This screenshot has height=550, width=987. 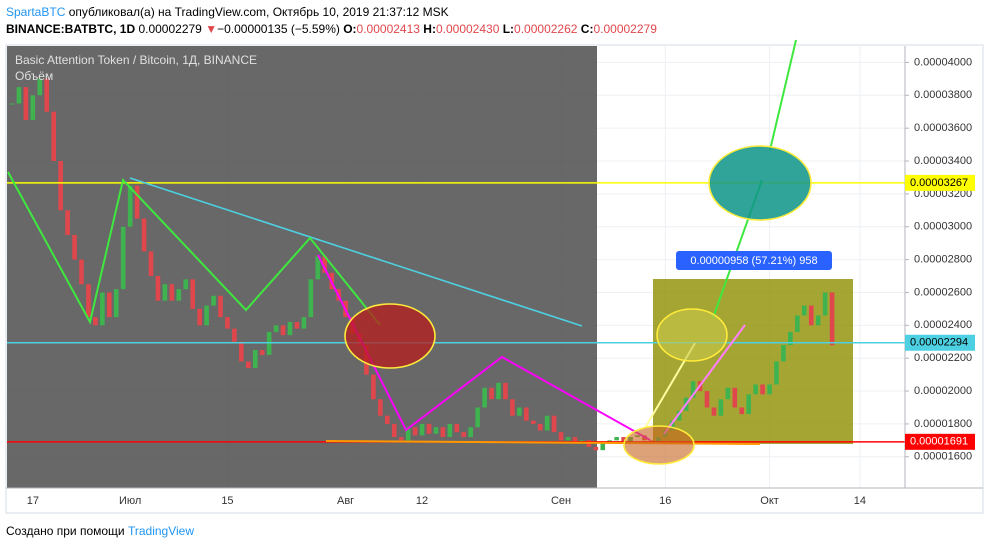 I want to click on y-tick-label: 0.00001800, so click(x=943, y=424).